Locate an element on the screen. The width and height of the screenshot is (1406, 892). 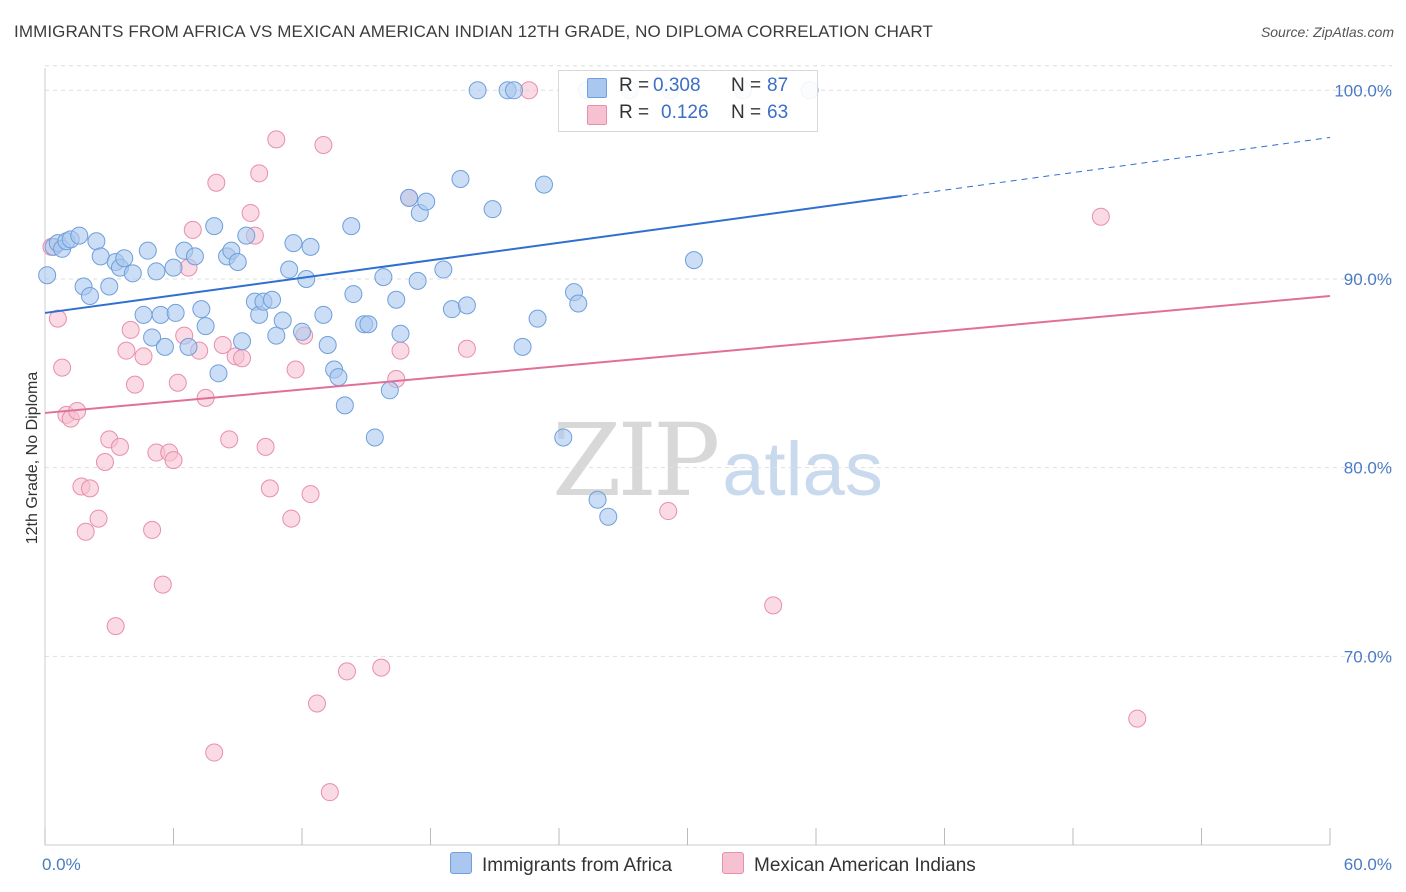
bottom-legend-label: Immigrants from Africa is located at coordinates (577, 865).